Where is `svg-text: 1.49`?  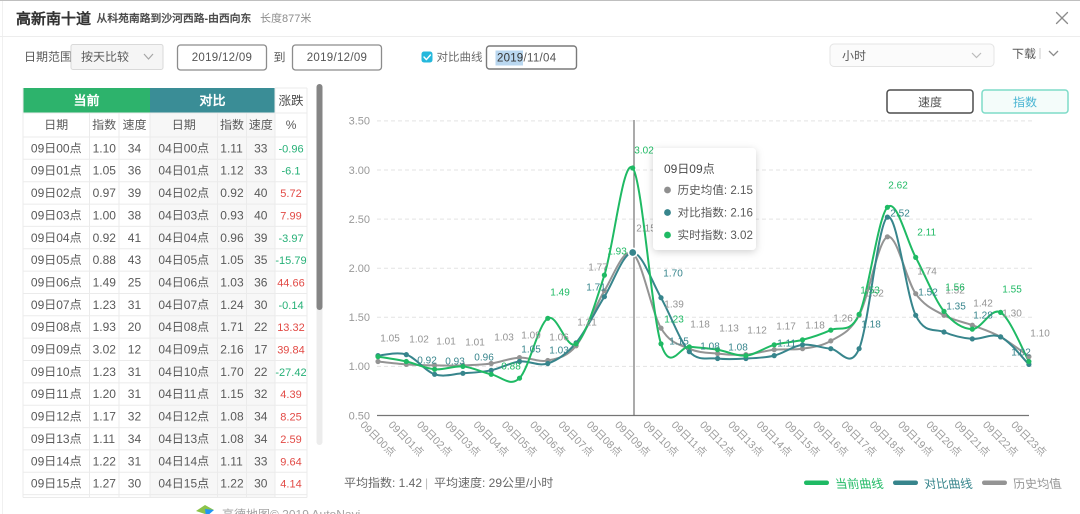
svg-text: 1.49 is located at coordinates (105, 283).